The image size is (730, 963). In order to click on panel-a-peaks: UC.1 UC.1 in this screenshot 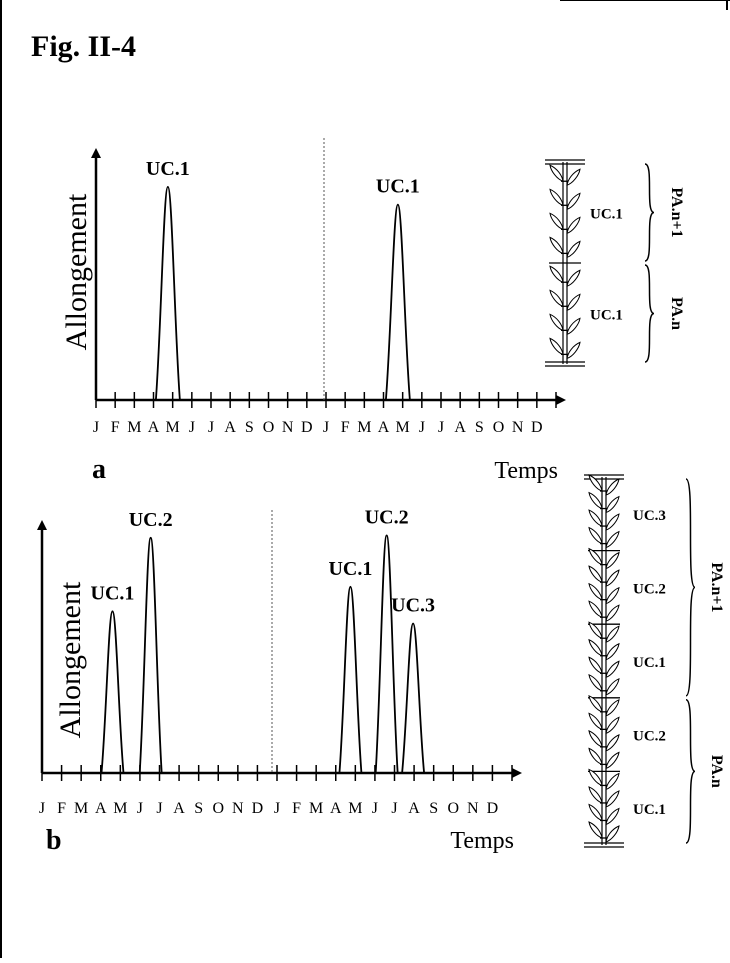, I will do `click(283, 279)`.